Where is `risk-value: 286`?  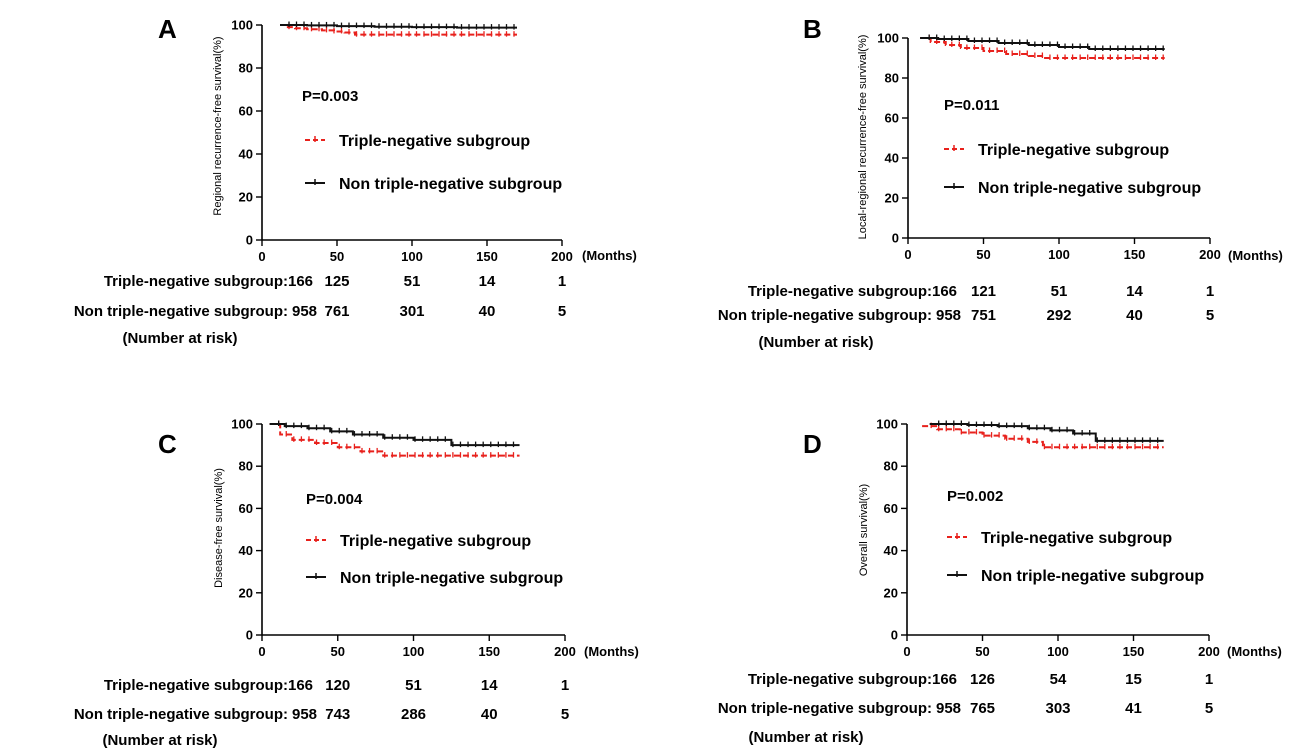
risk-value: 286 is located at coordinates (413, 714).